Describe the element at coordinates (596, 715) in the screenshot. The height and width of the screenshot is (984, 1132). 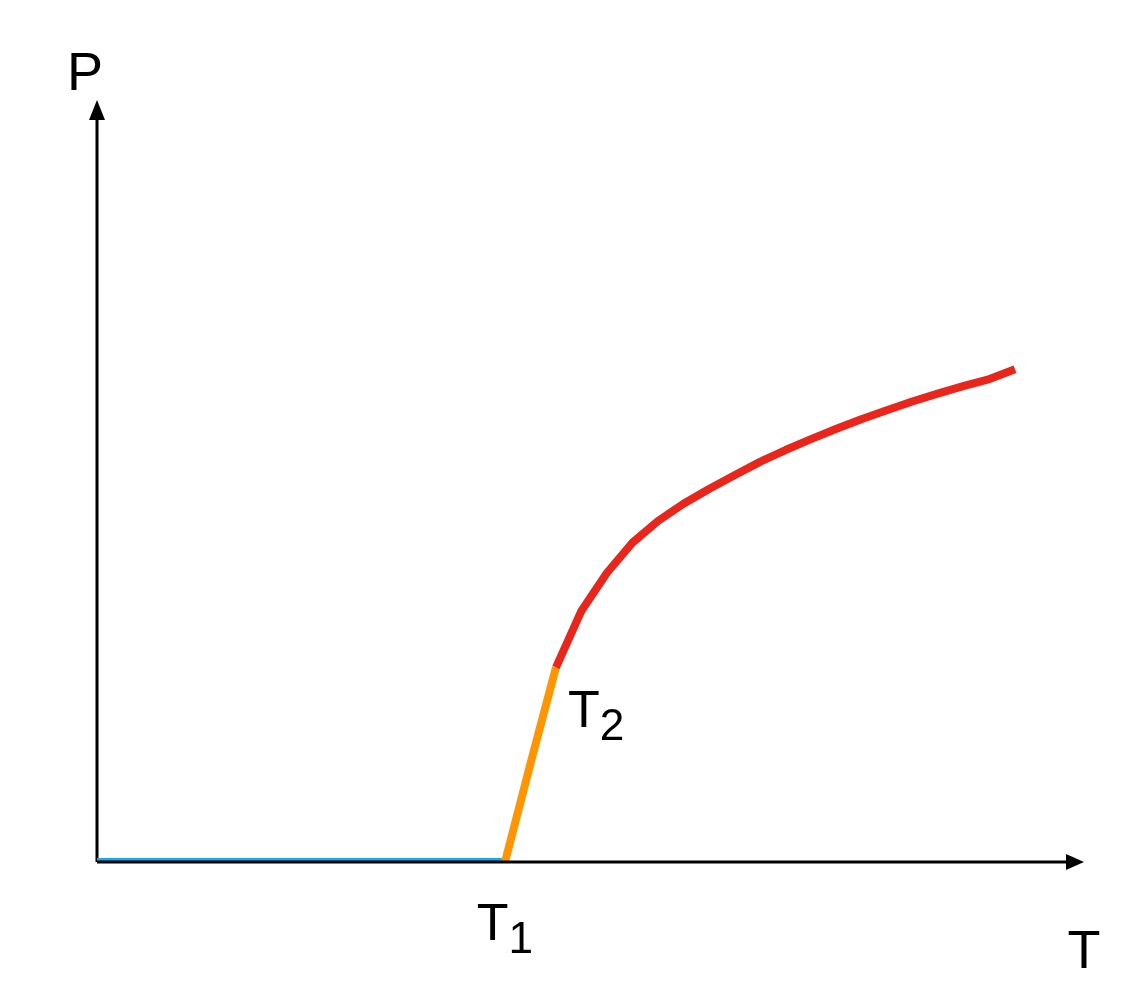
I see `annotation: T$_{2}$` at that location.